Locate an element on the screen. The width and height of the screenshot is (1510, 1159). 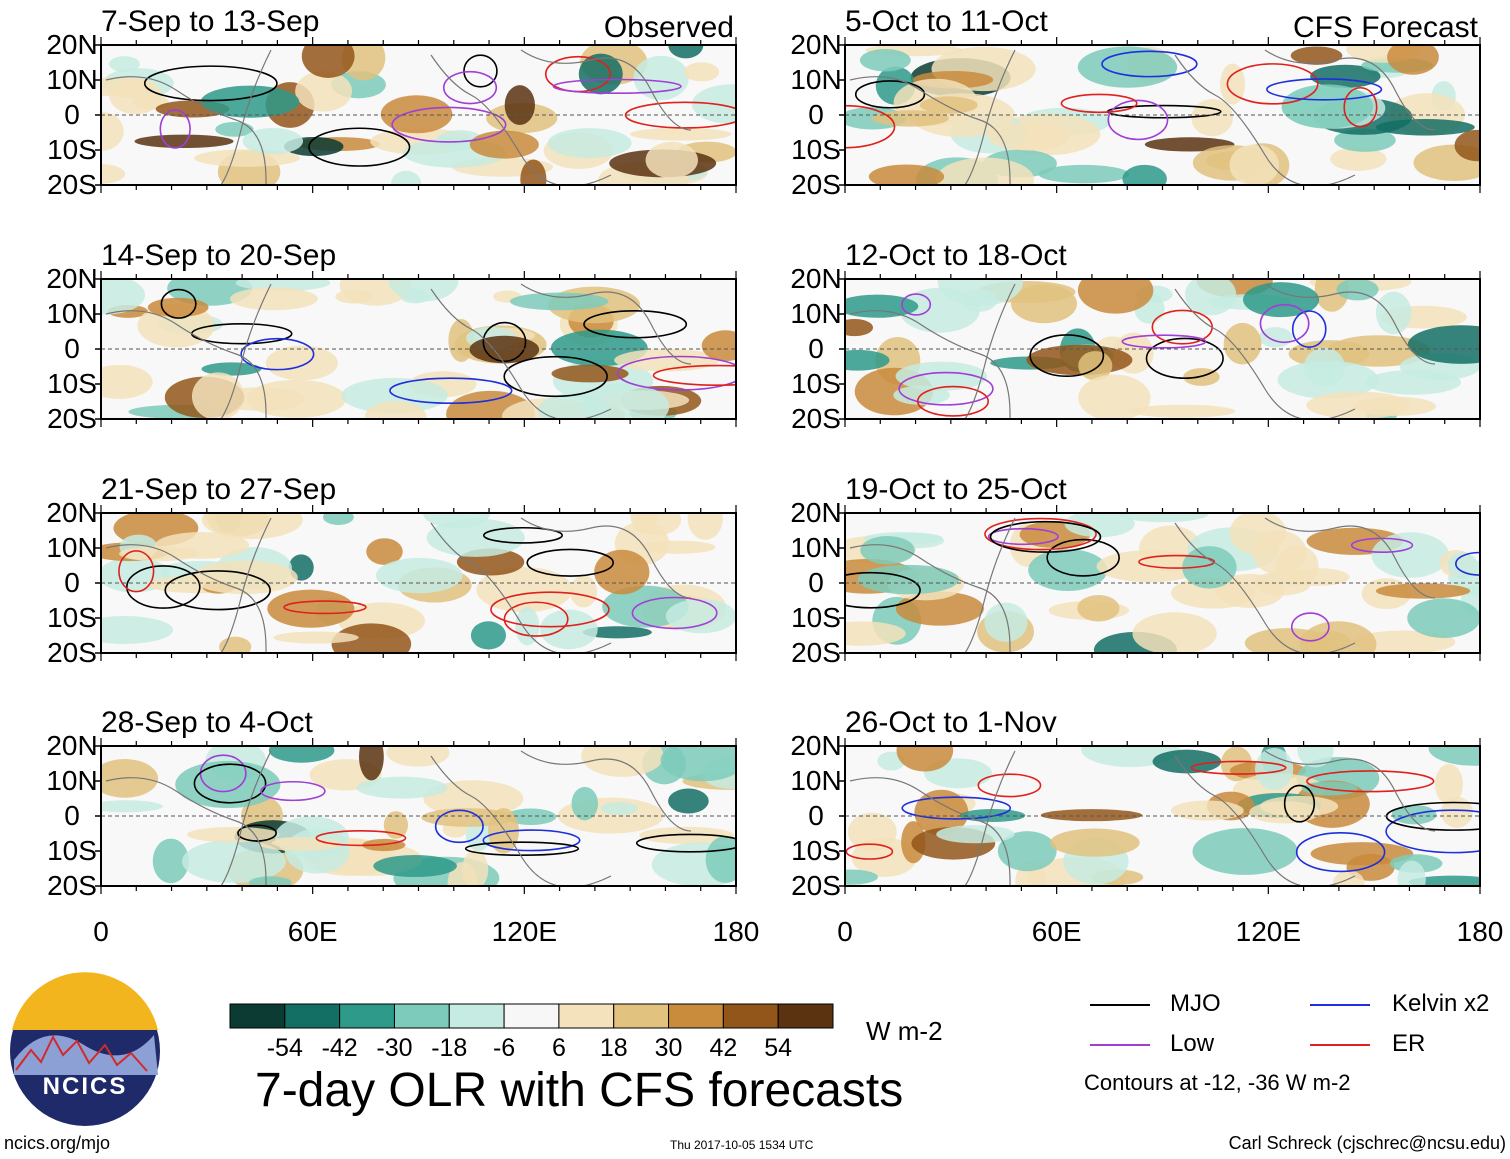
colorbar-label: -18 is located at coordinates (449, 1048).